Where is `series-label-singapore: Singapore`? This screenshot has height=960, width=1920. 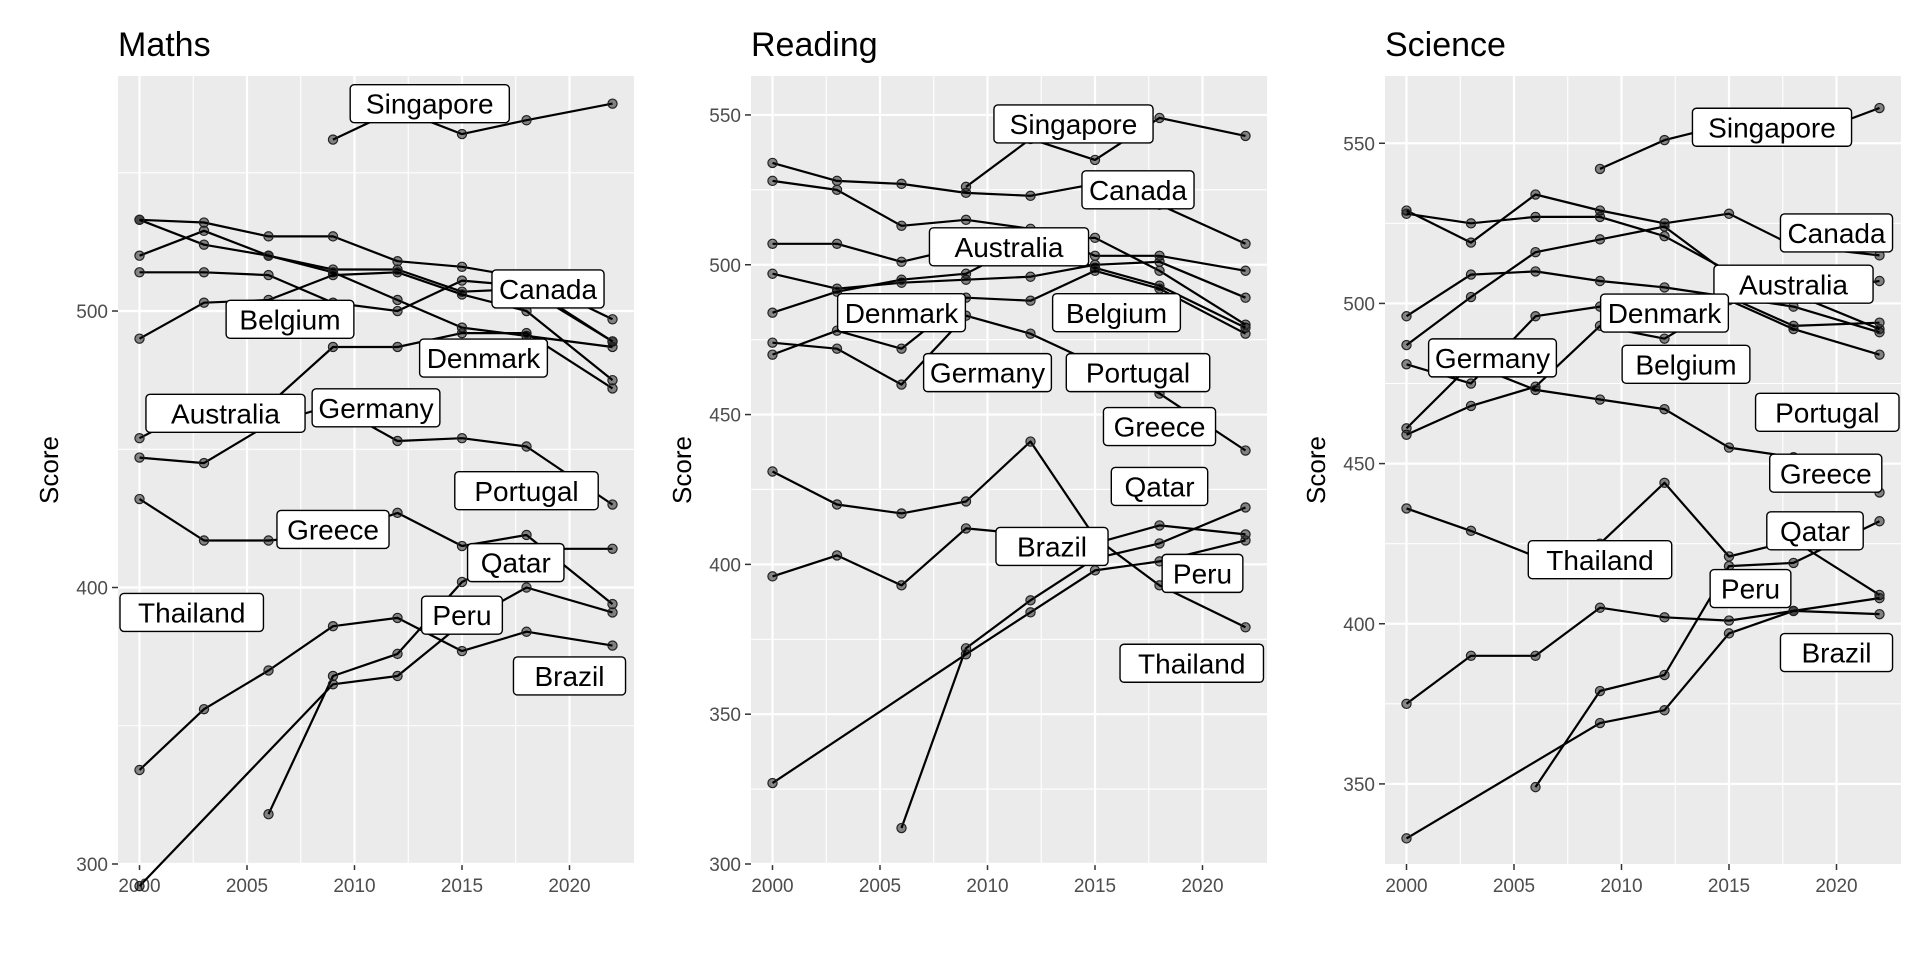 series-label-singapore: Singapore is located at coordinates (1772, 127).